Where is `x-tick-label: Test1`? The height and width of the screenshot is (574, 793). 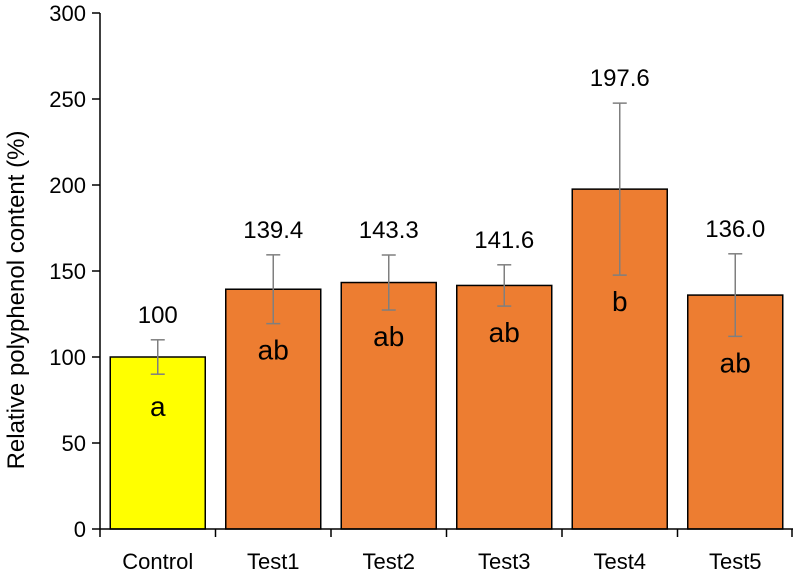 x-tick-label: Test1 is located at coordinates (273, 561).